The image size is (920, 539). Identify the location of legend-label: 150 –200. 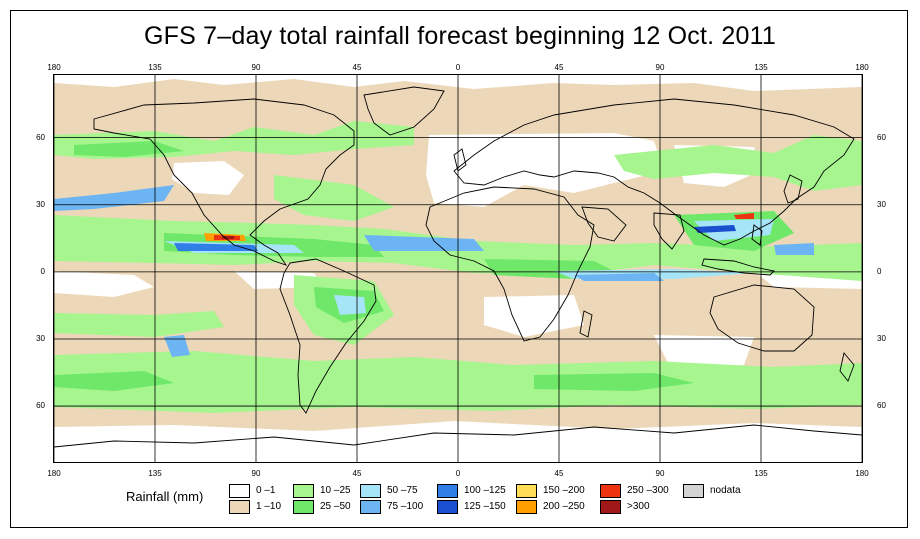
(564, 490).